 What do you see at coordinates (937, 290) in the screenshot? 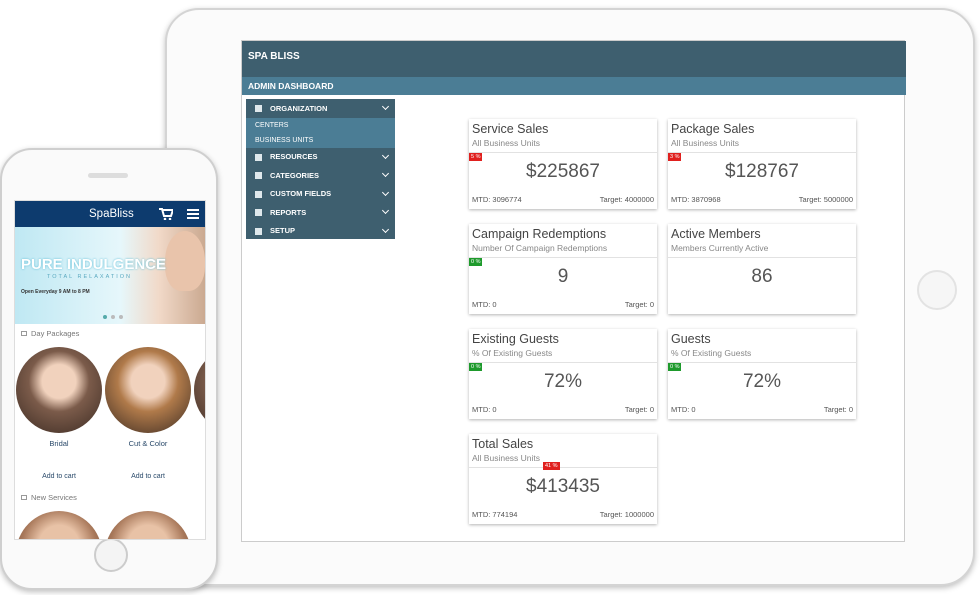
I see `home-button` at bounding box center [937, 290].